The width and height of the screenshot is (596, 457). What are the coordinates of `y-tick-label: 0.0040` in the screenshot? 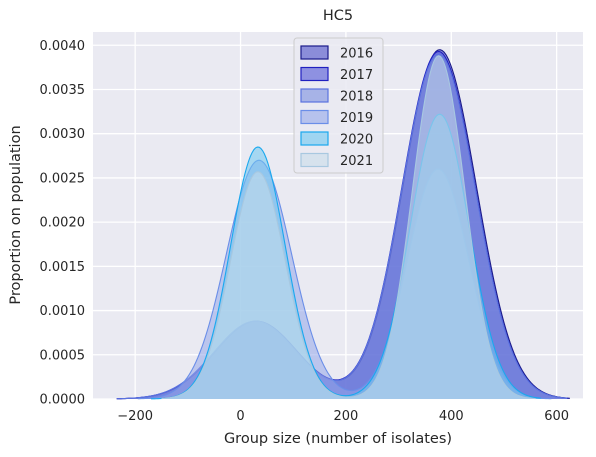 It's located at (63, 46).